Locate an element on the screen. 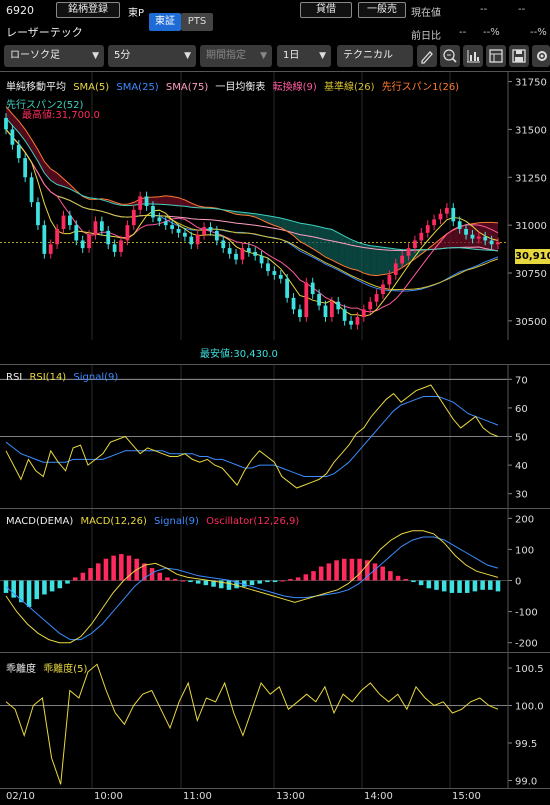 The image size is (550, 805). macd-lines is located at coordinates (252, 587).